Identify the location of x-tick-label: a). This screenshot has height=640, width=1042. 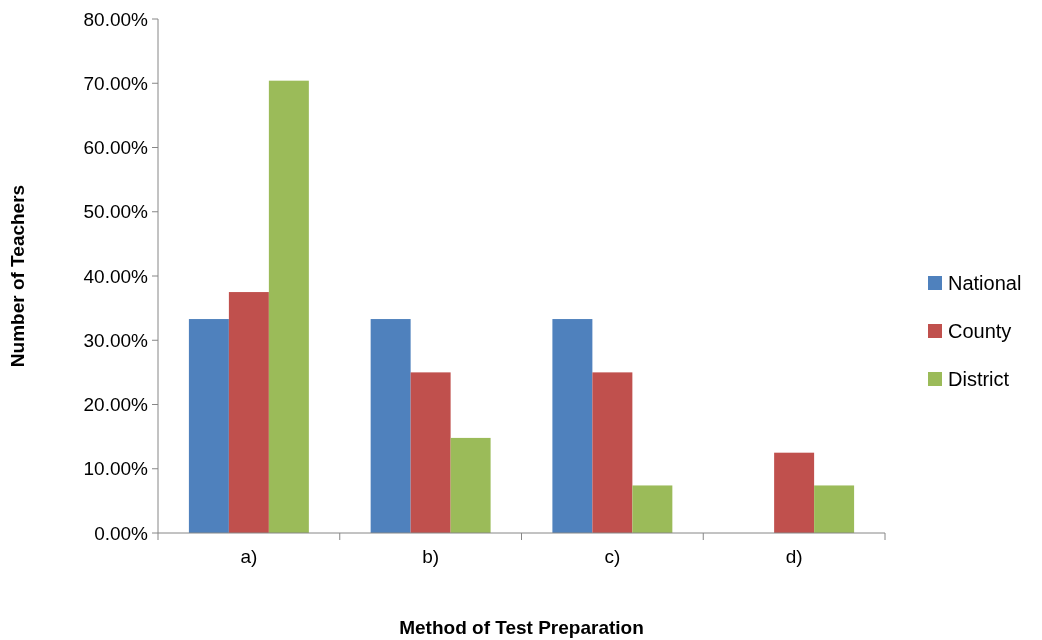
(249, 556).